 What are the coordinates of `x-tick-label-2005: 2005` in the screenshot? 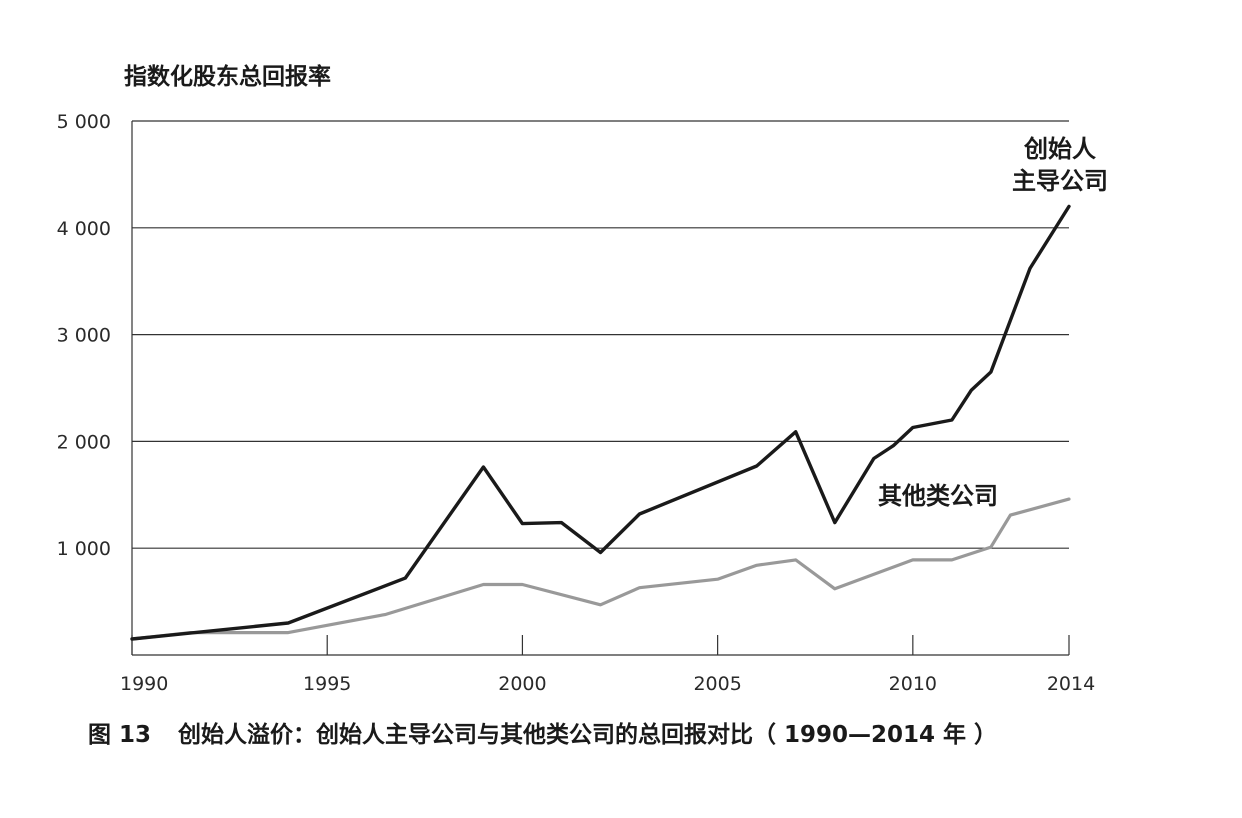 It's located at (717, 684).